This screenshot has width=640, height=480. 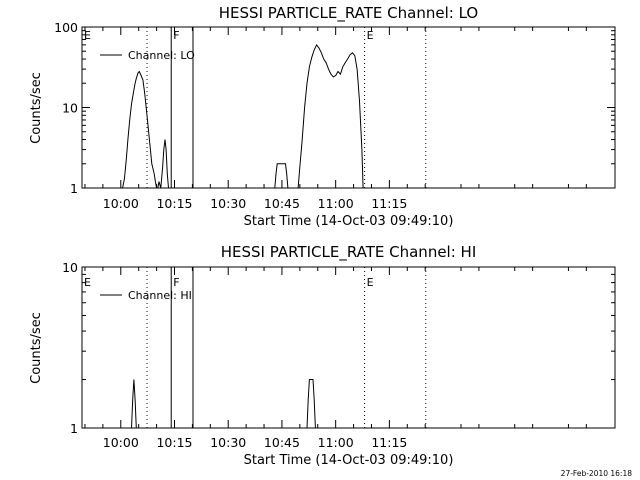 What do you see at coordinates (161, 55) in the screenshot?
I see `legend-label: Channel: LO` at bounding box center [161, 55].